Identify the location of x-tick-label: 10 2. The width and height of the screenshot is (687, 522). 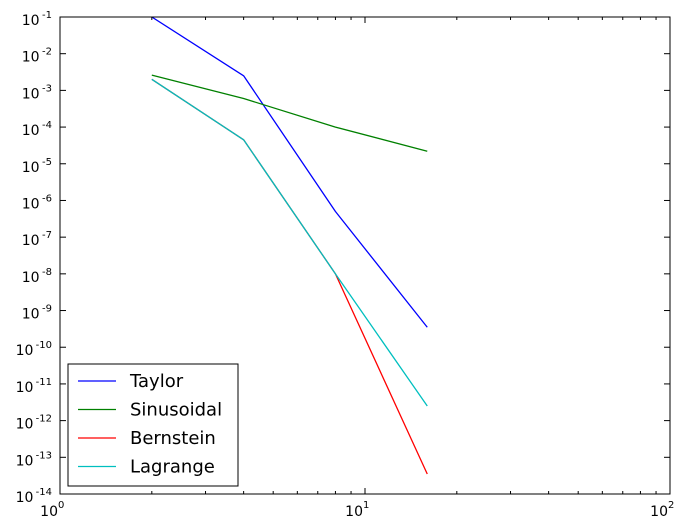
(662, 510).